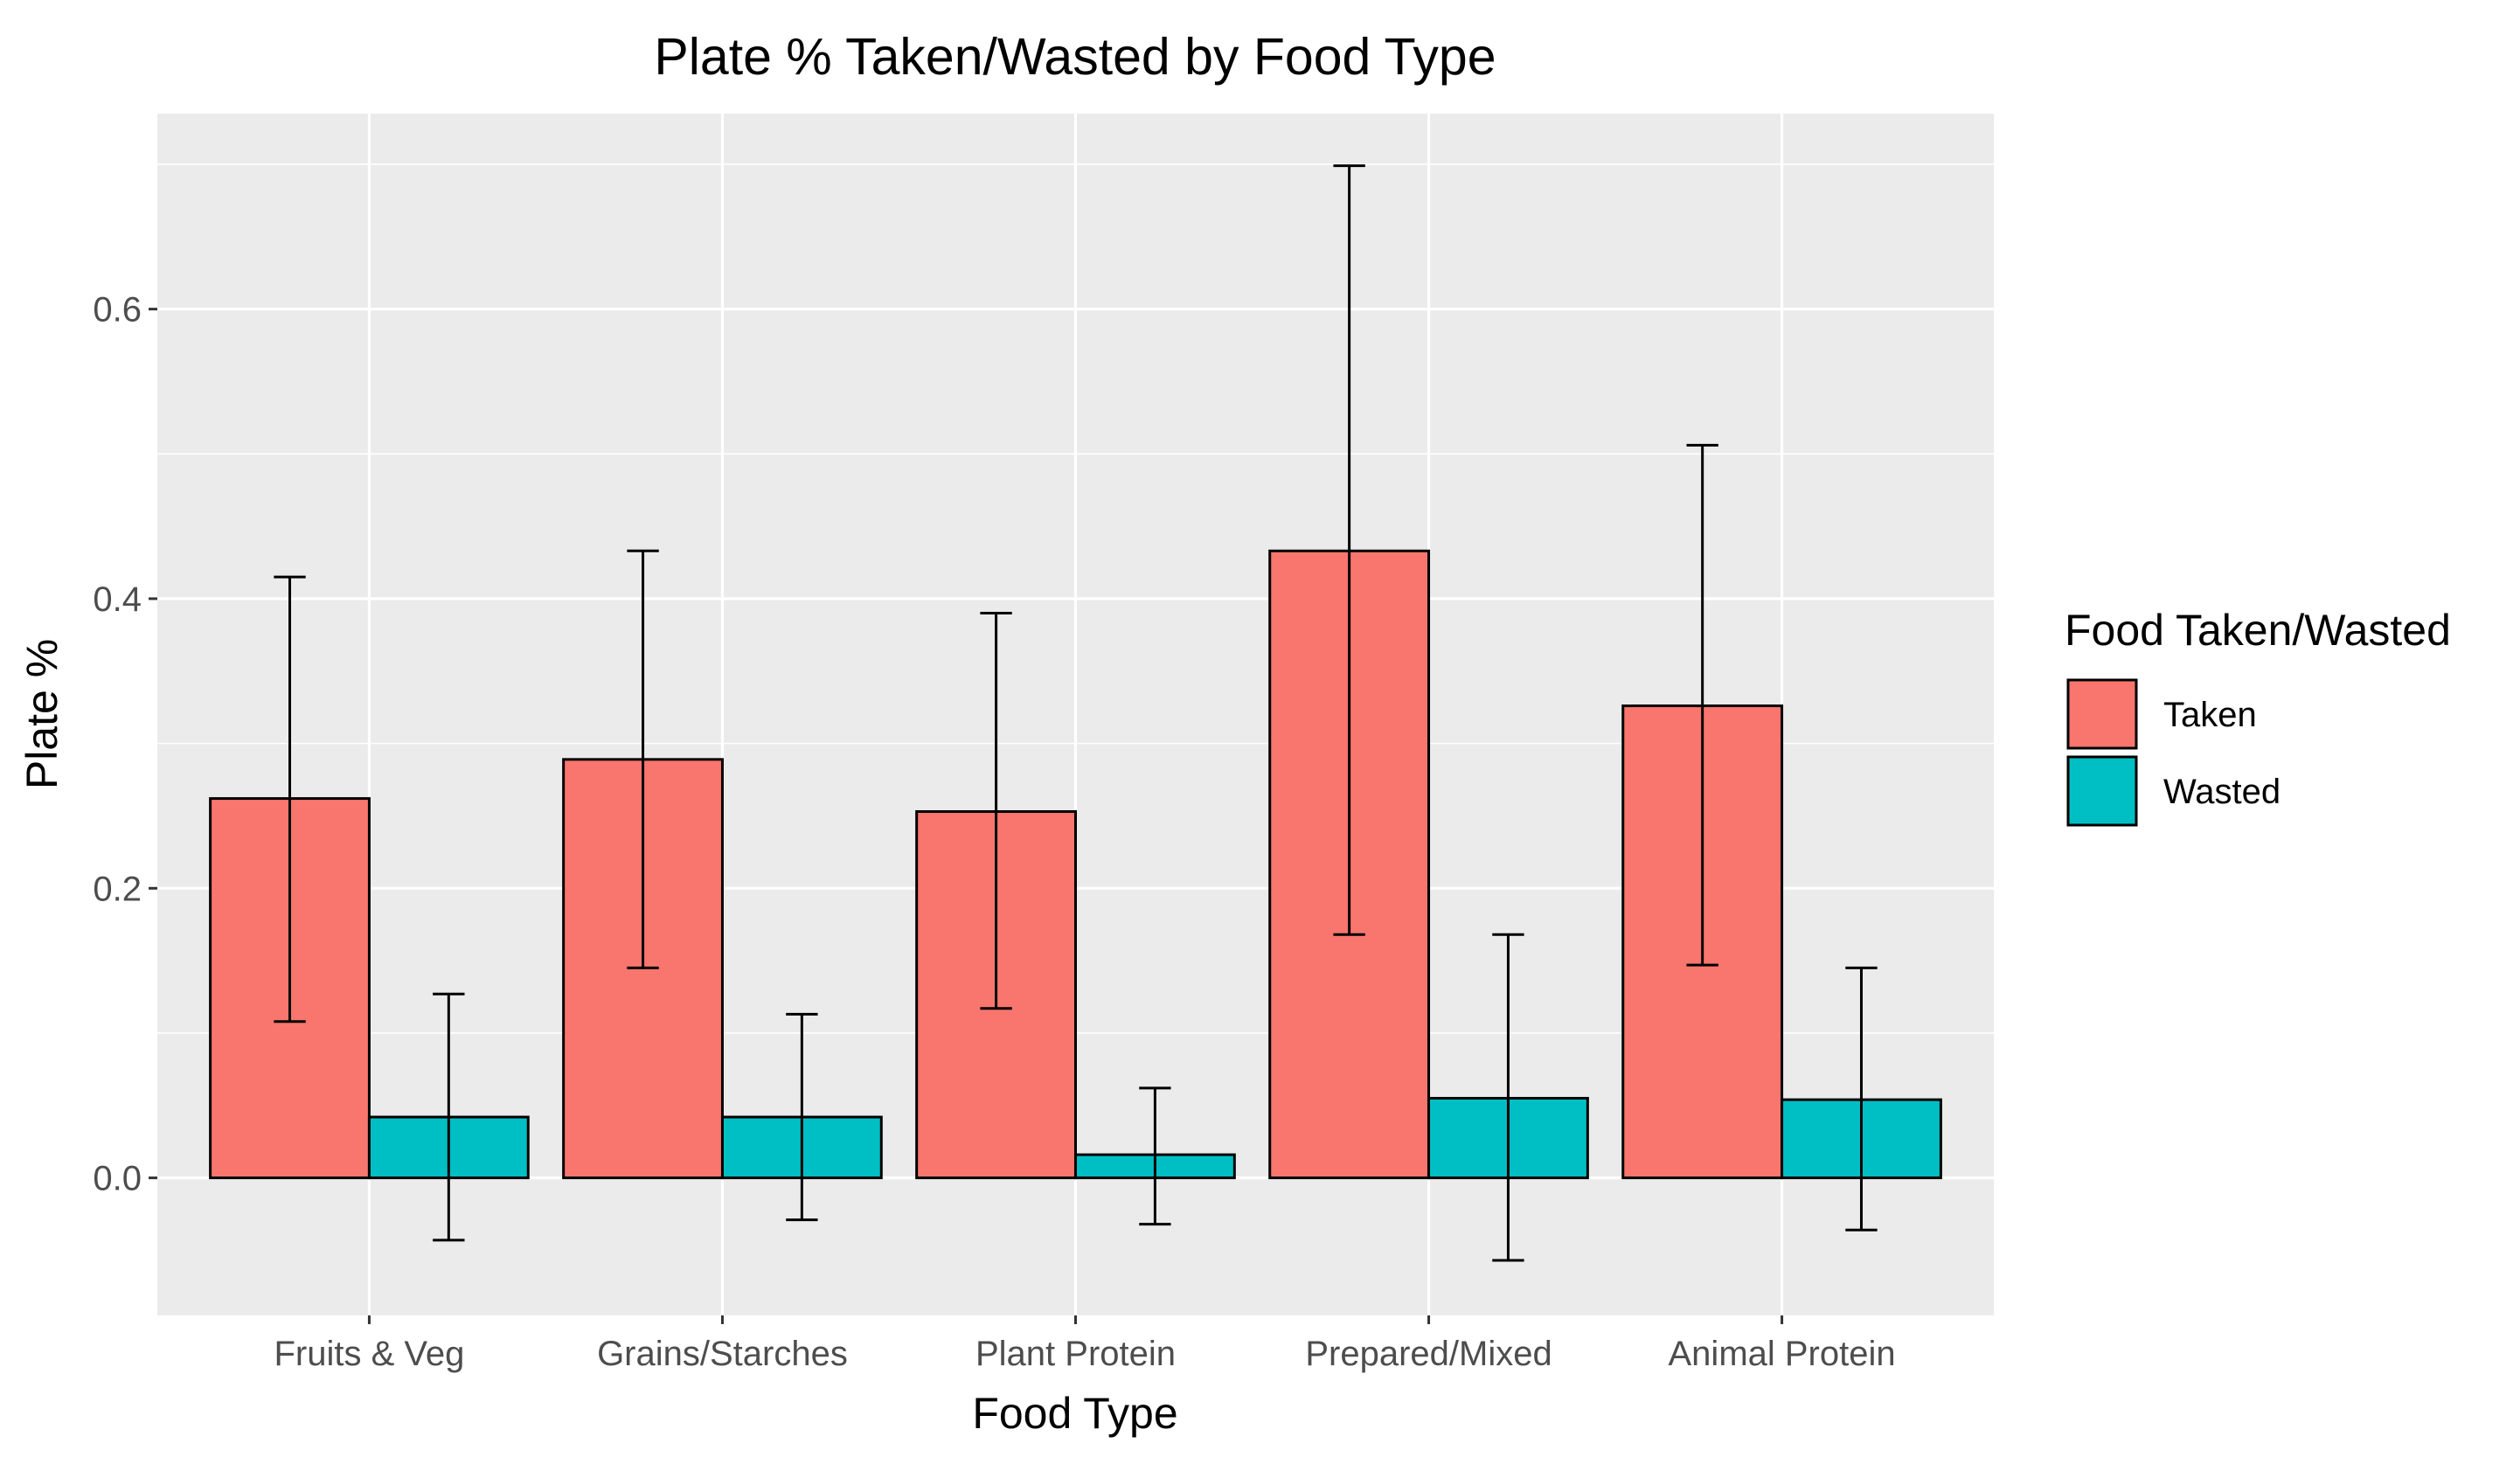 This screenshot has width=2520, height=1471. What do you see at coordinates (2210, 715) in the screenshot?
I see `legend-label-taken: Taken` at bounding box center [2210, 715].